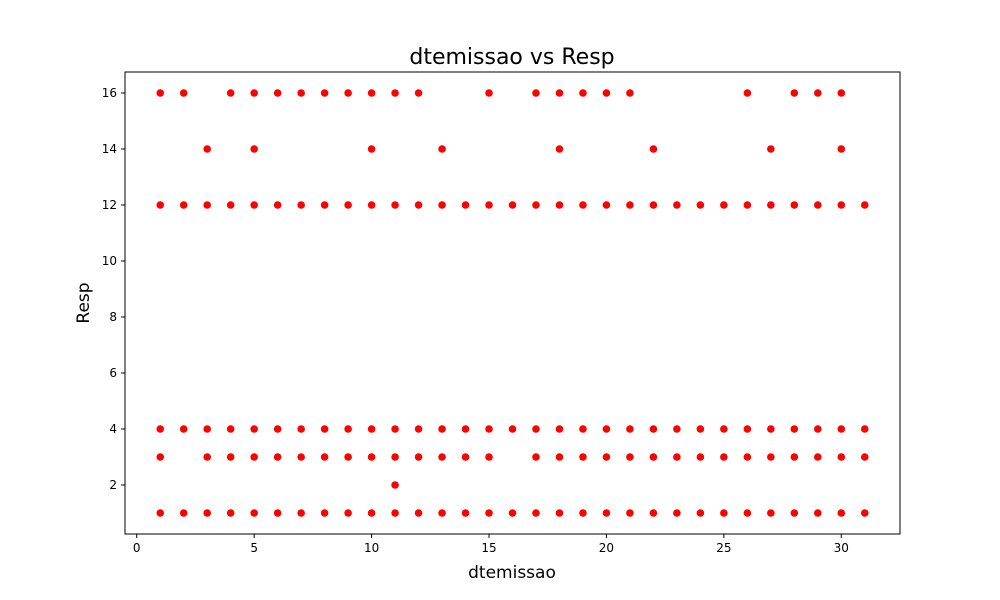  I want to click on y-tick-label: 16, so click(109, 93).